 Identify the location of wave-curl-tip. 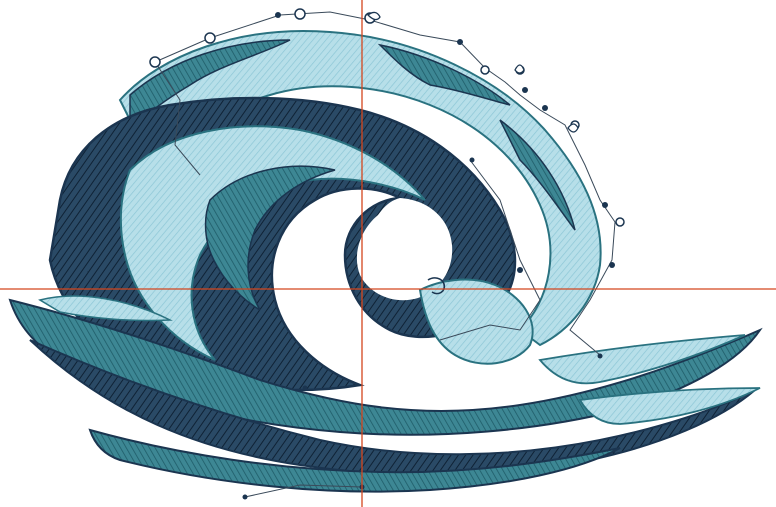
(476, 321).